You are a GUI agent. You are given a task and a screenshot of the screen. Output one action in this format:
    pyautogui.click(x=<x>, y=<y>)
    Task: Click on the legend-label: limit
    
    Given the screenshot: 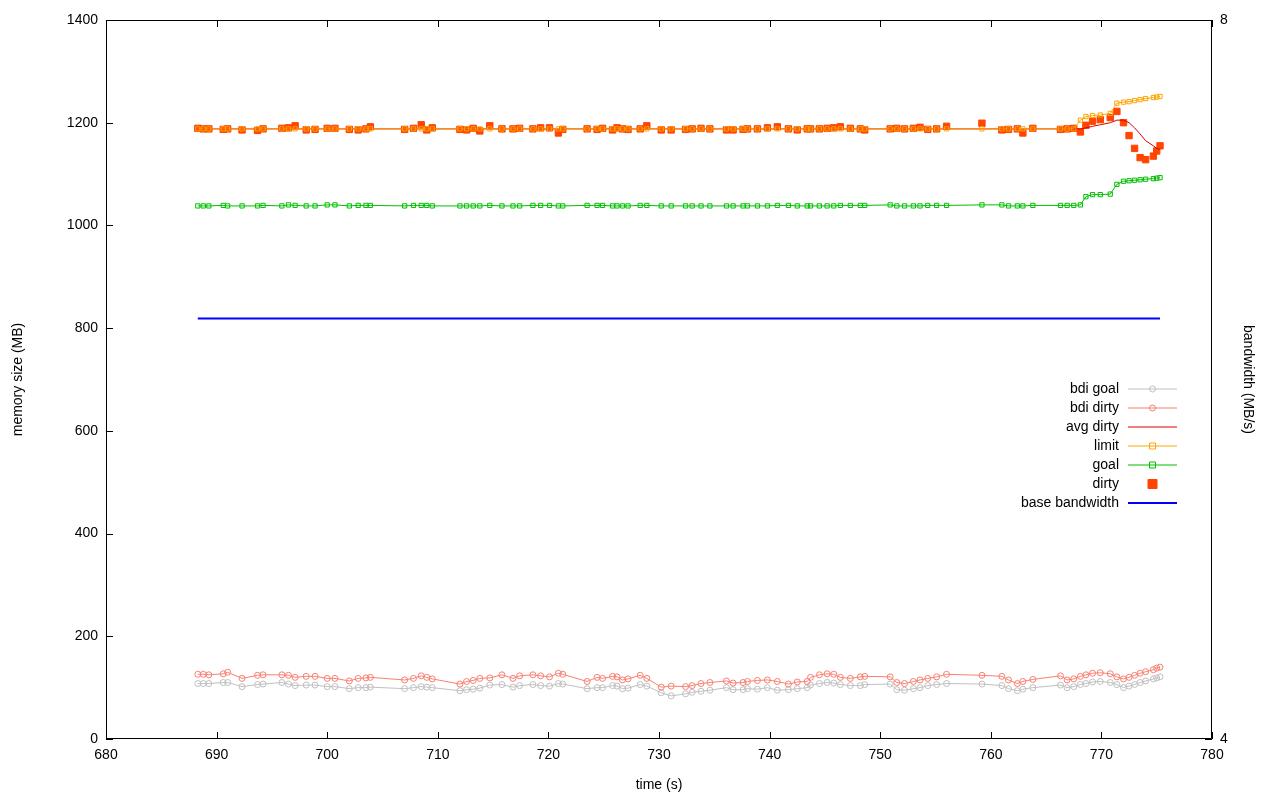 What is the action you would take?
    pyautogui.click(x=1107, y=444)
    